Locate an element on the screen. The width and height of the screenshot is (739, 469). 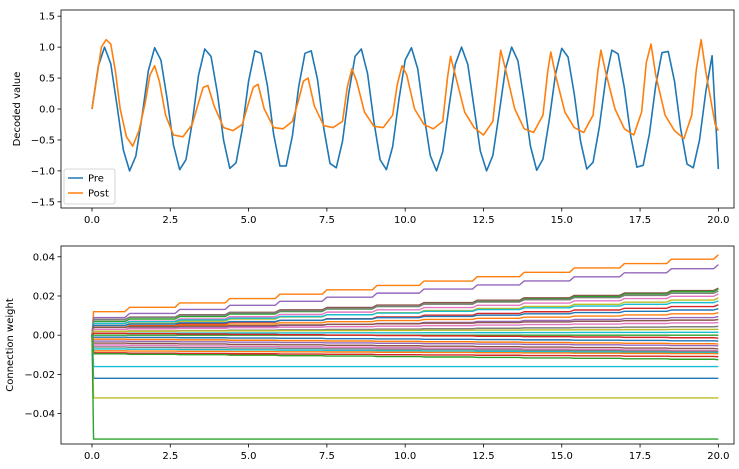
bottom-x-tick-label: 5.0 is located at coordinates (249, 456).